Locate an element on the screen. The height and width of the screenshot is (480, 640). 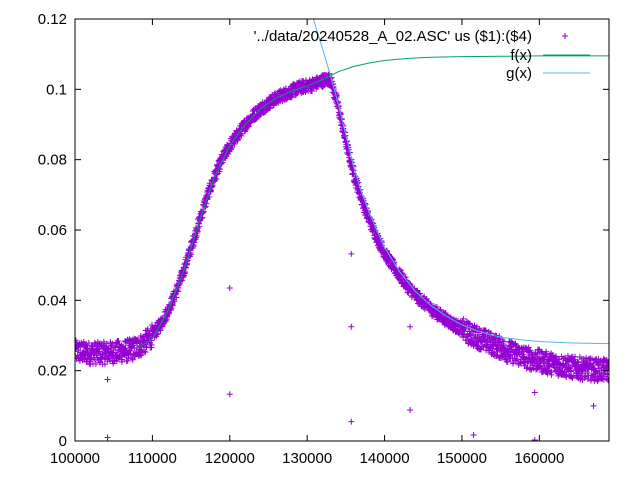
x-tick-label: 150000 is located at coordinates (462, 458).